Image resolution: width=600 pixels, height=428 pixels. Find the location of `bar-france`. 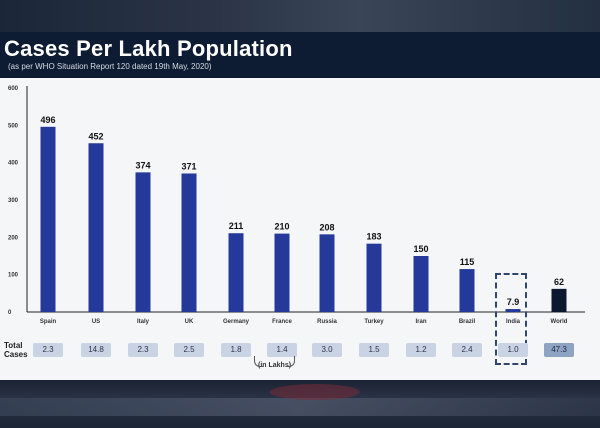

bar-france is located at coordinates (282, 272).